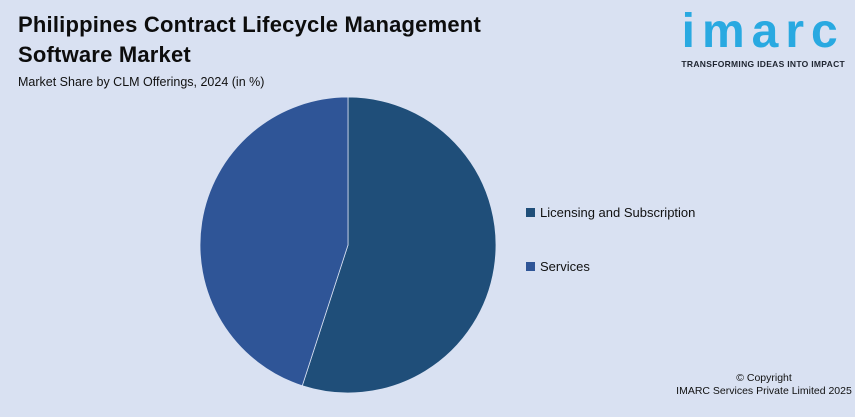 Image resolution: width=855 pixels, height=417 pixels. Describe the element at coordinates (764, 378) in the screenshot. I see `copyright-line1: © Copyright` at that location.